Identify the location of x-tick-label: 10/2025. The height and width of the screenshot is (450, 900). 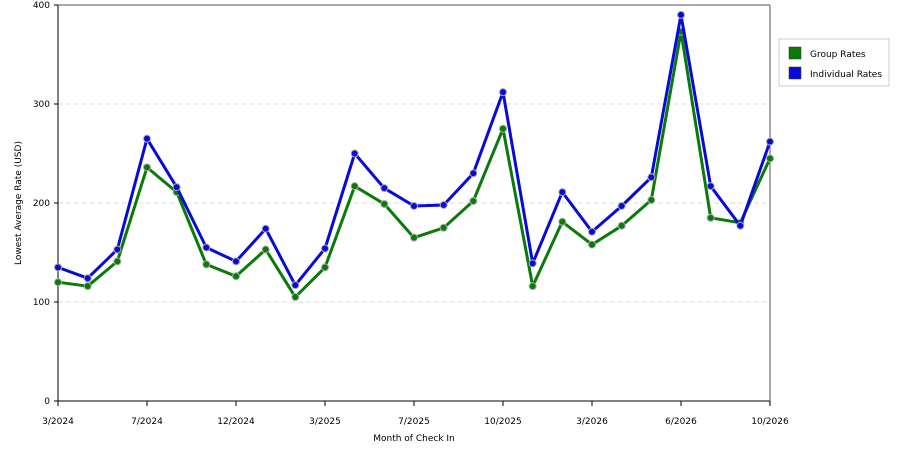
(502, 422).